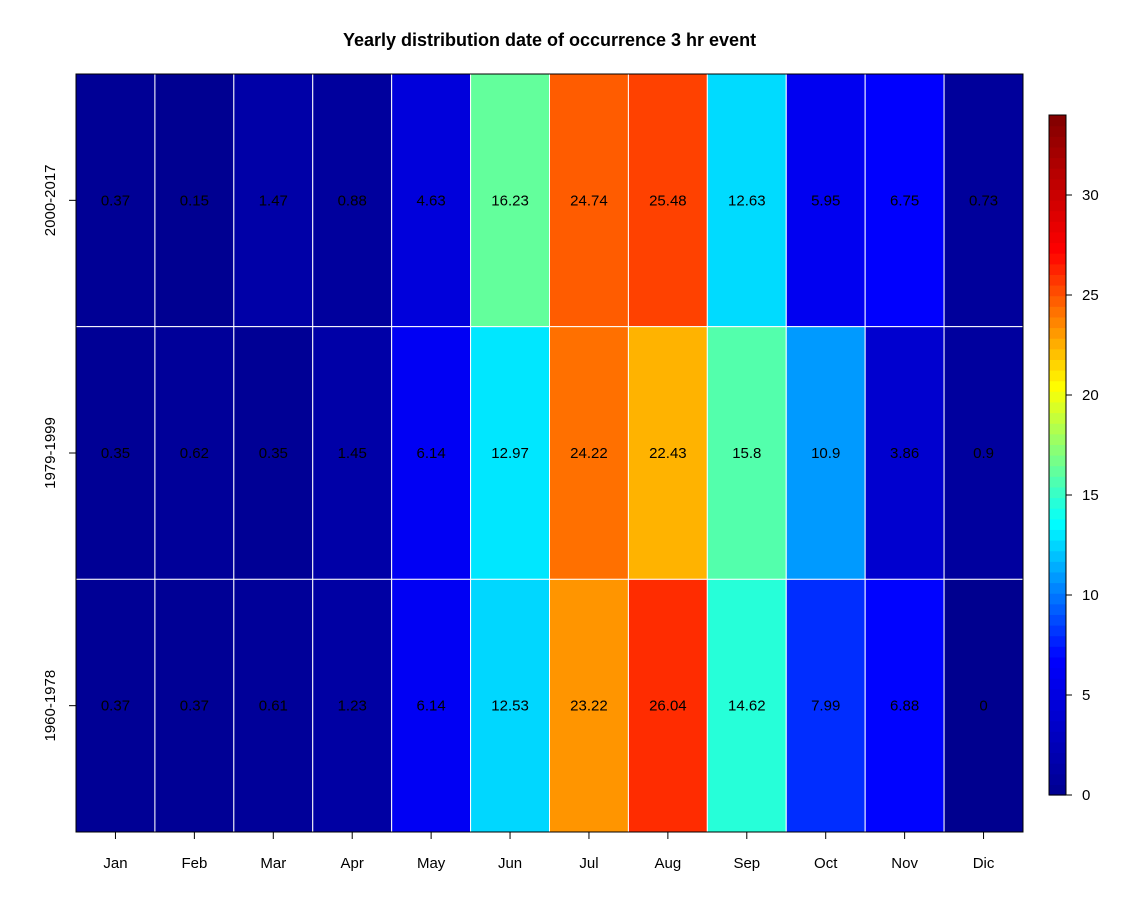 The height and width of the screenshot is (910, 1139). What do you see at coordinates (668, 863) in the screenshot?
I see `x-tick-label: Aug` at bounding box center [668, 863].